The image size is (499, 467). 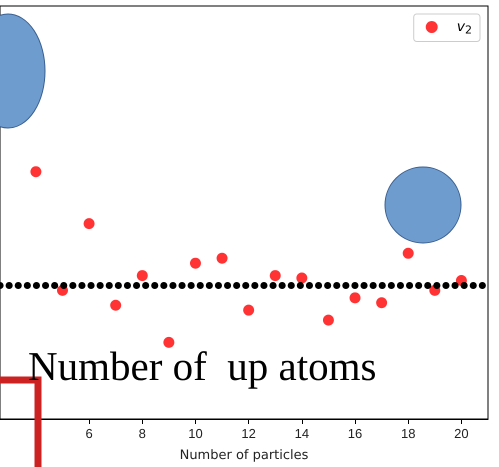 What do you see at coordinates (355, 433) in the screenshot?
I see `x-tick-label: 16` at bounding box center [355, 433].